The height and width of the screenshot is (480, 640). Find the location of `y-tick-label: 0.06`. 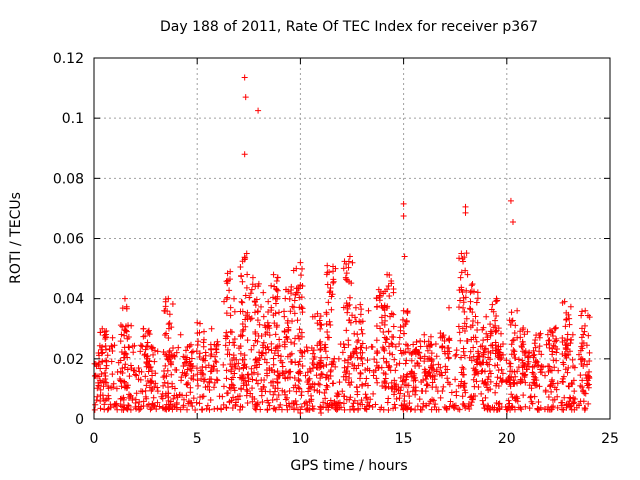

y-tick-label: 0.06 is located at coordinates (68, 240).